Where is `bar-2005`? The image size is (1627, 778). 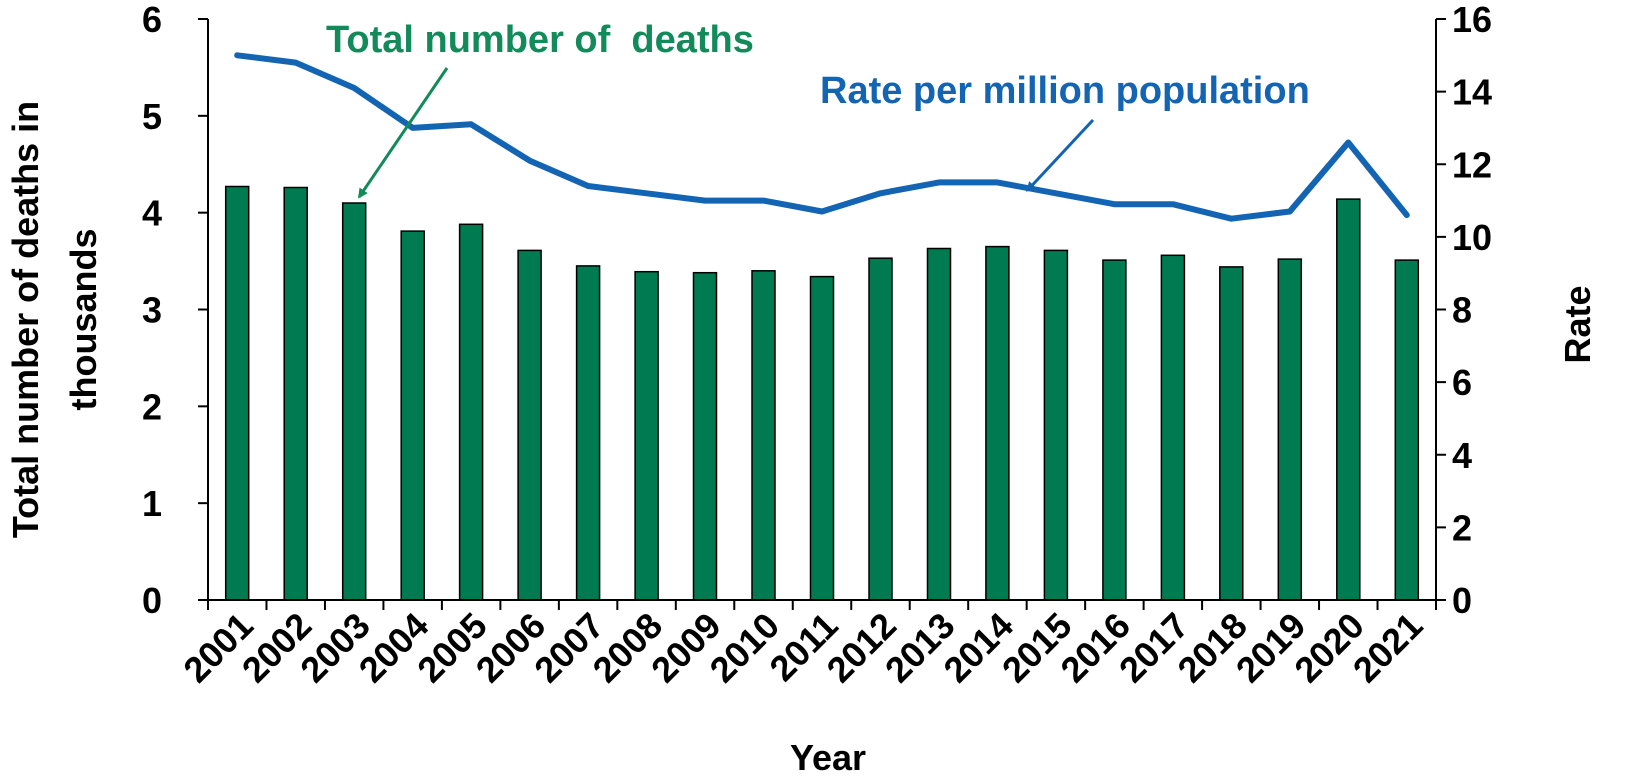 bar-2005 is located at coordinates (471, 412).